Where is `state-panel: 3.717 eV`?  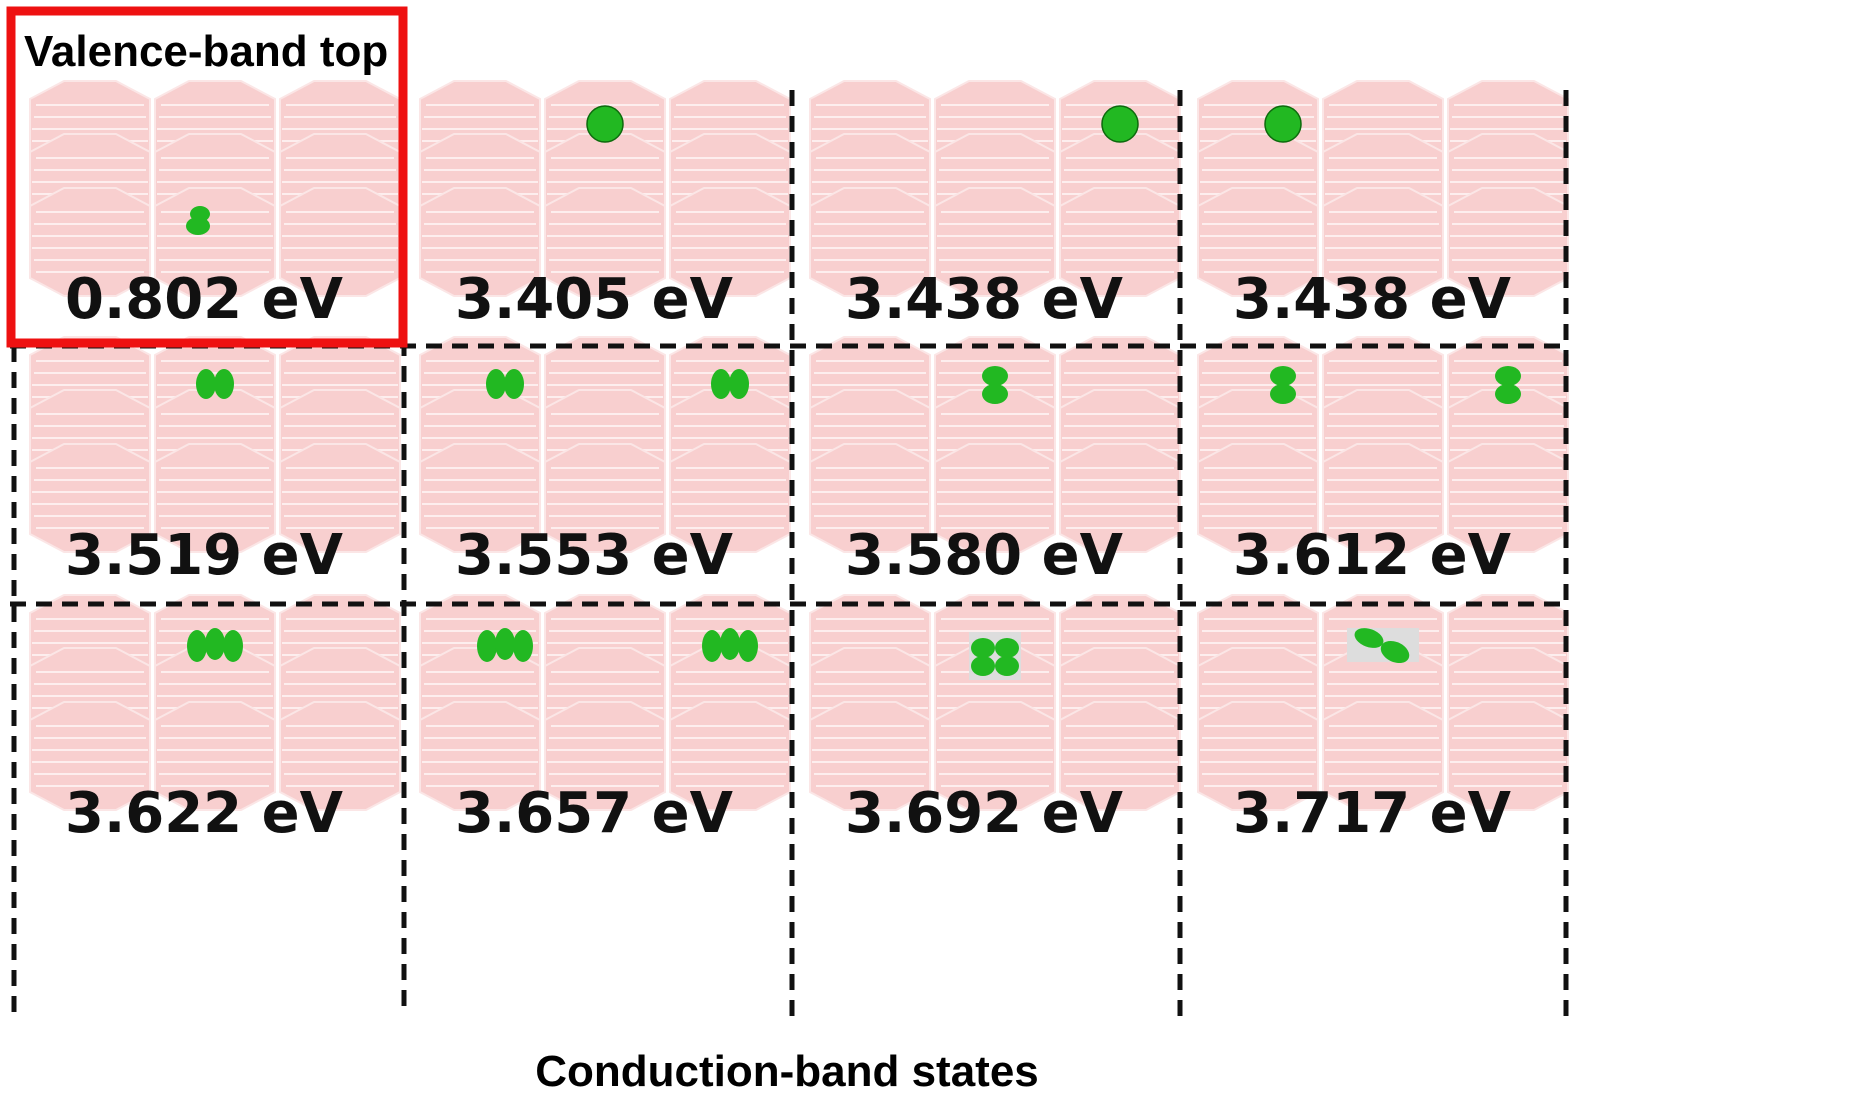
state-panel: 3.717 eV is located at coordinates (1383, 720).